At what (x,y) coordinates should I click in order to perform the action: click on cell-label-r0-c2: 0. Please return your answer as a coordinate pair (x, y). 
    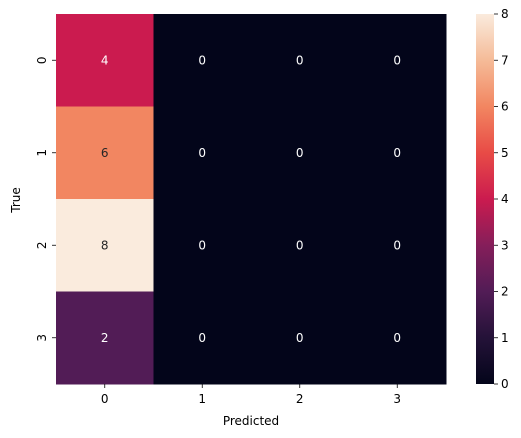
    Looking at the image, I should click on (300, 60).